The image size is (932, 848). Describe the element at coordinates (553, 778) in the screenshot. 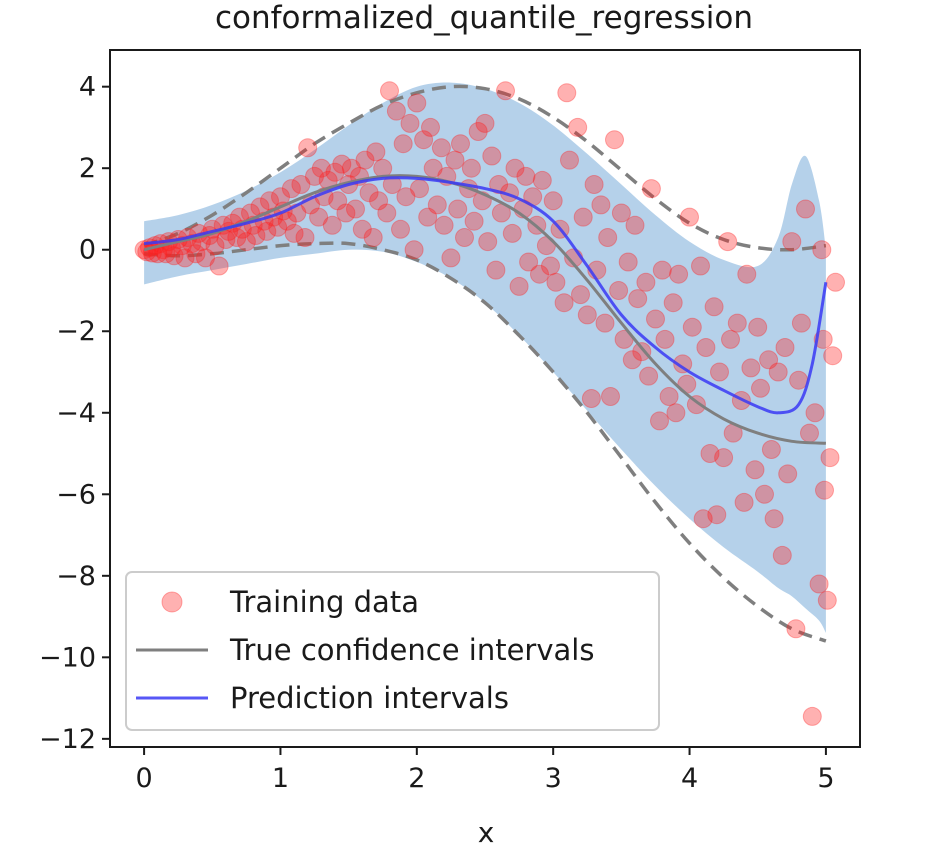

I see `x-tick-label: 3` at that location.